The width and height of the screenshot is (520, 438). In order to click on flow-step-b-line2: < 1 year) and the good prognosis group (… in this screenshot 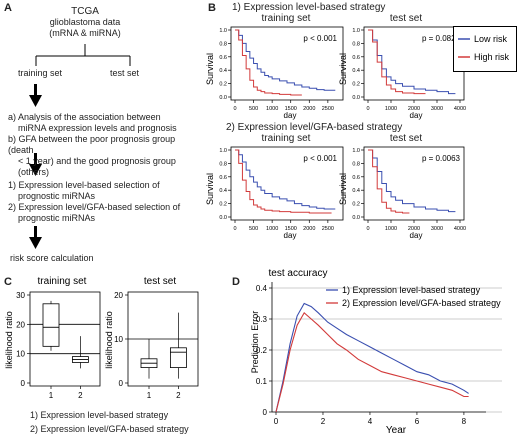, I will do `click(97, 166)`.